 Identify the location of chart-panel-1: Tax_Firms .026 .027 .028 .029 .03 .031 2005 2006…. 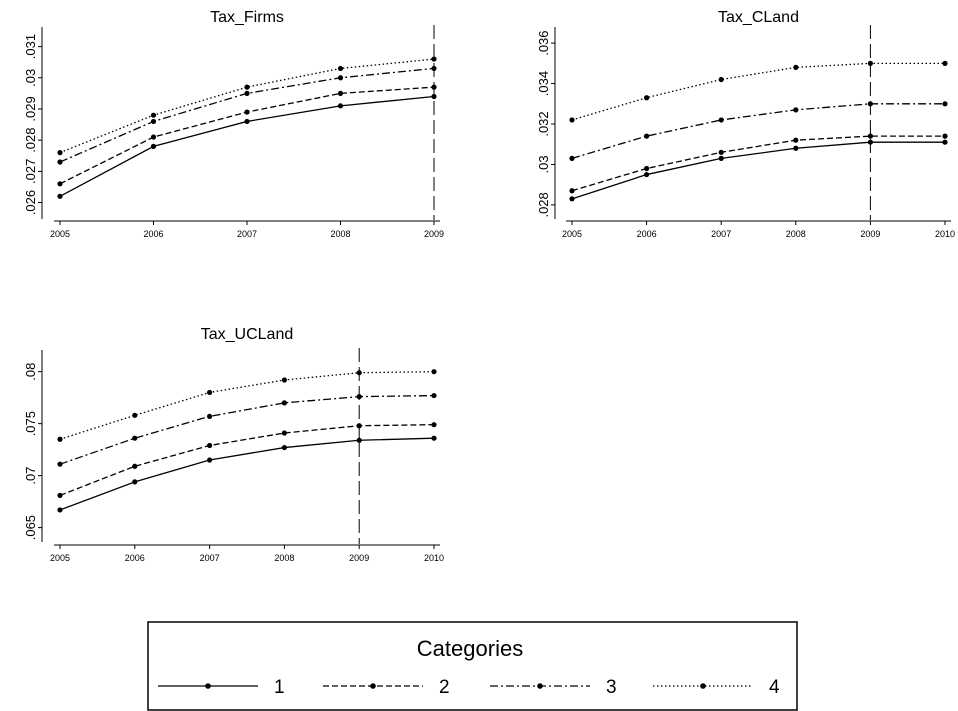
(233, 124).